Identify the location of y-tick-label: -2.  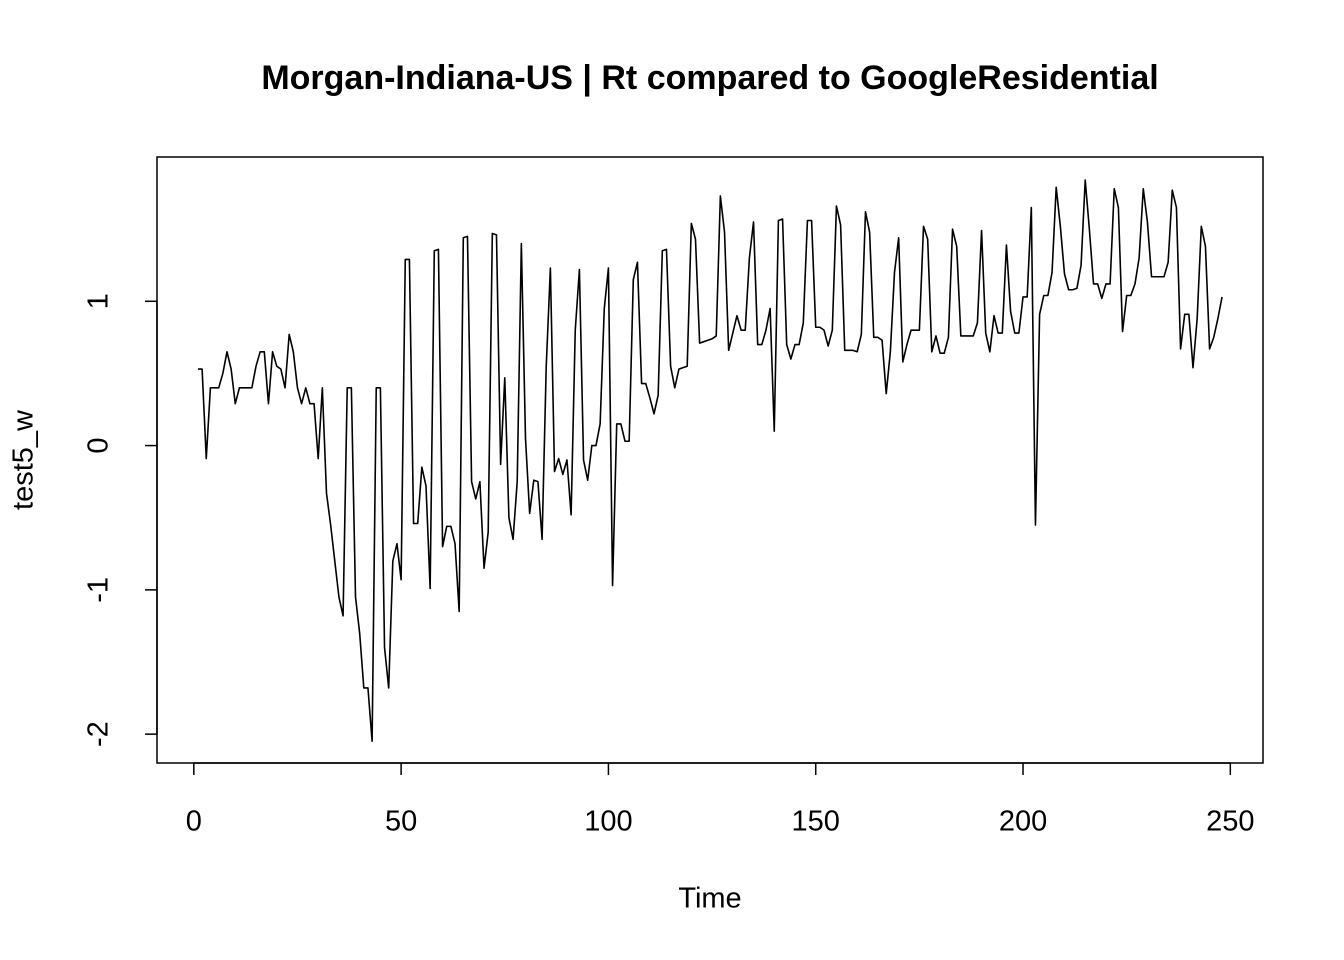
(99, 734).